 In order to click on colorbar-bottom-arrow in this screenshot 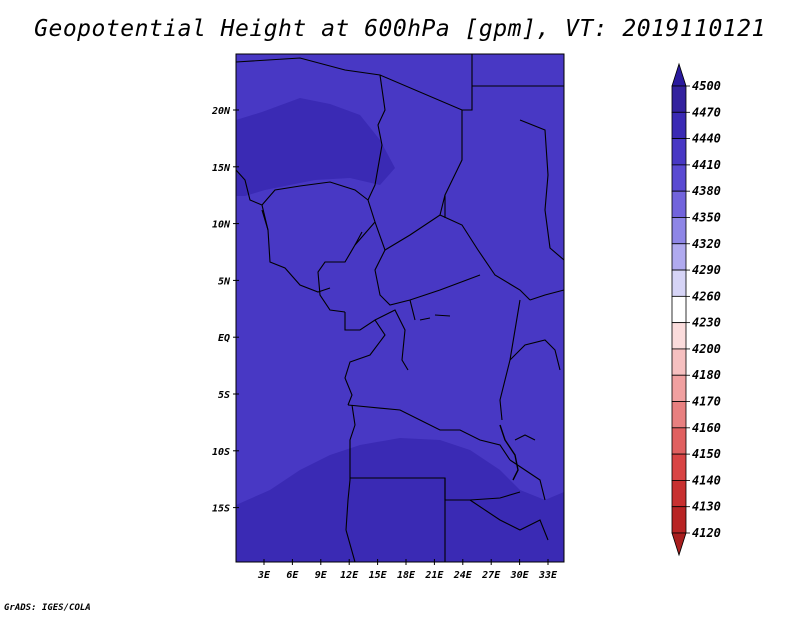, I will do `click(679, 544)`.